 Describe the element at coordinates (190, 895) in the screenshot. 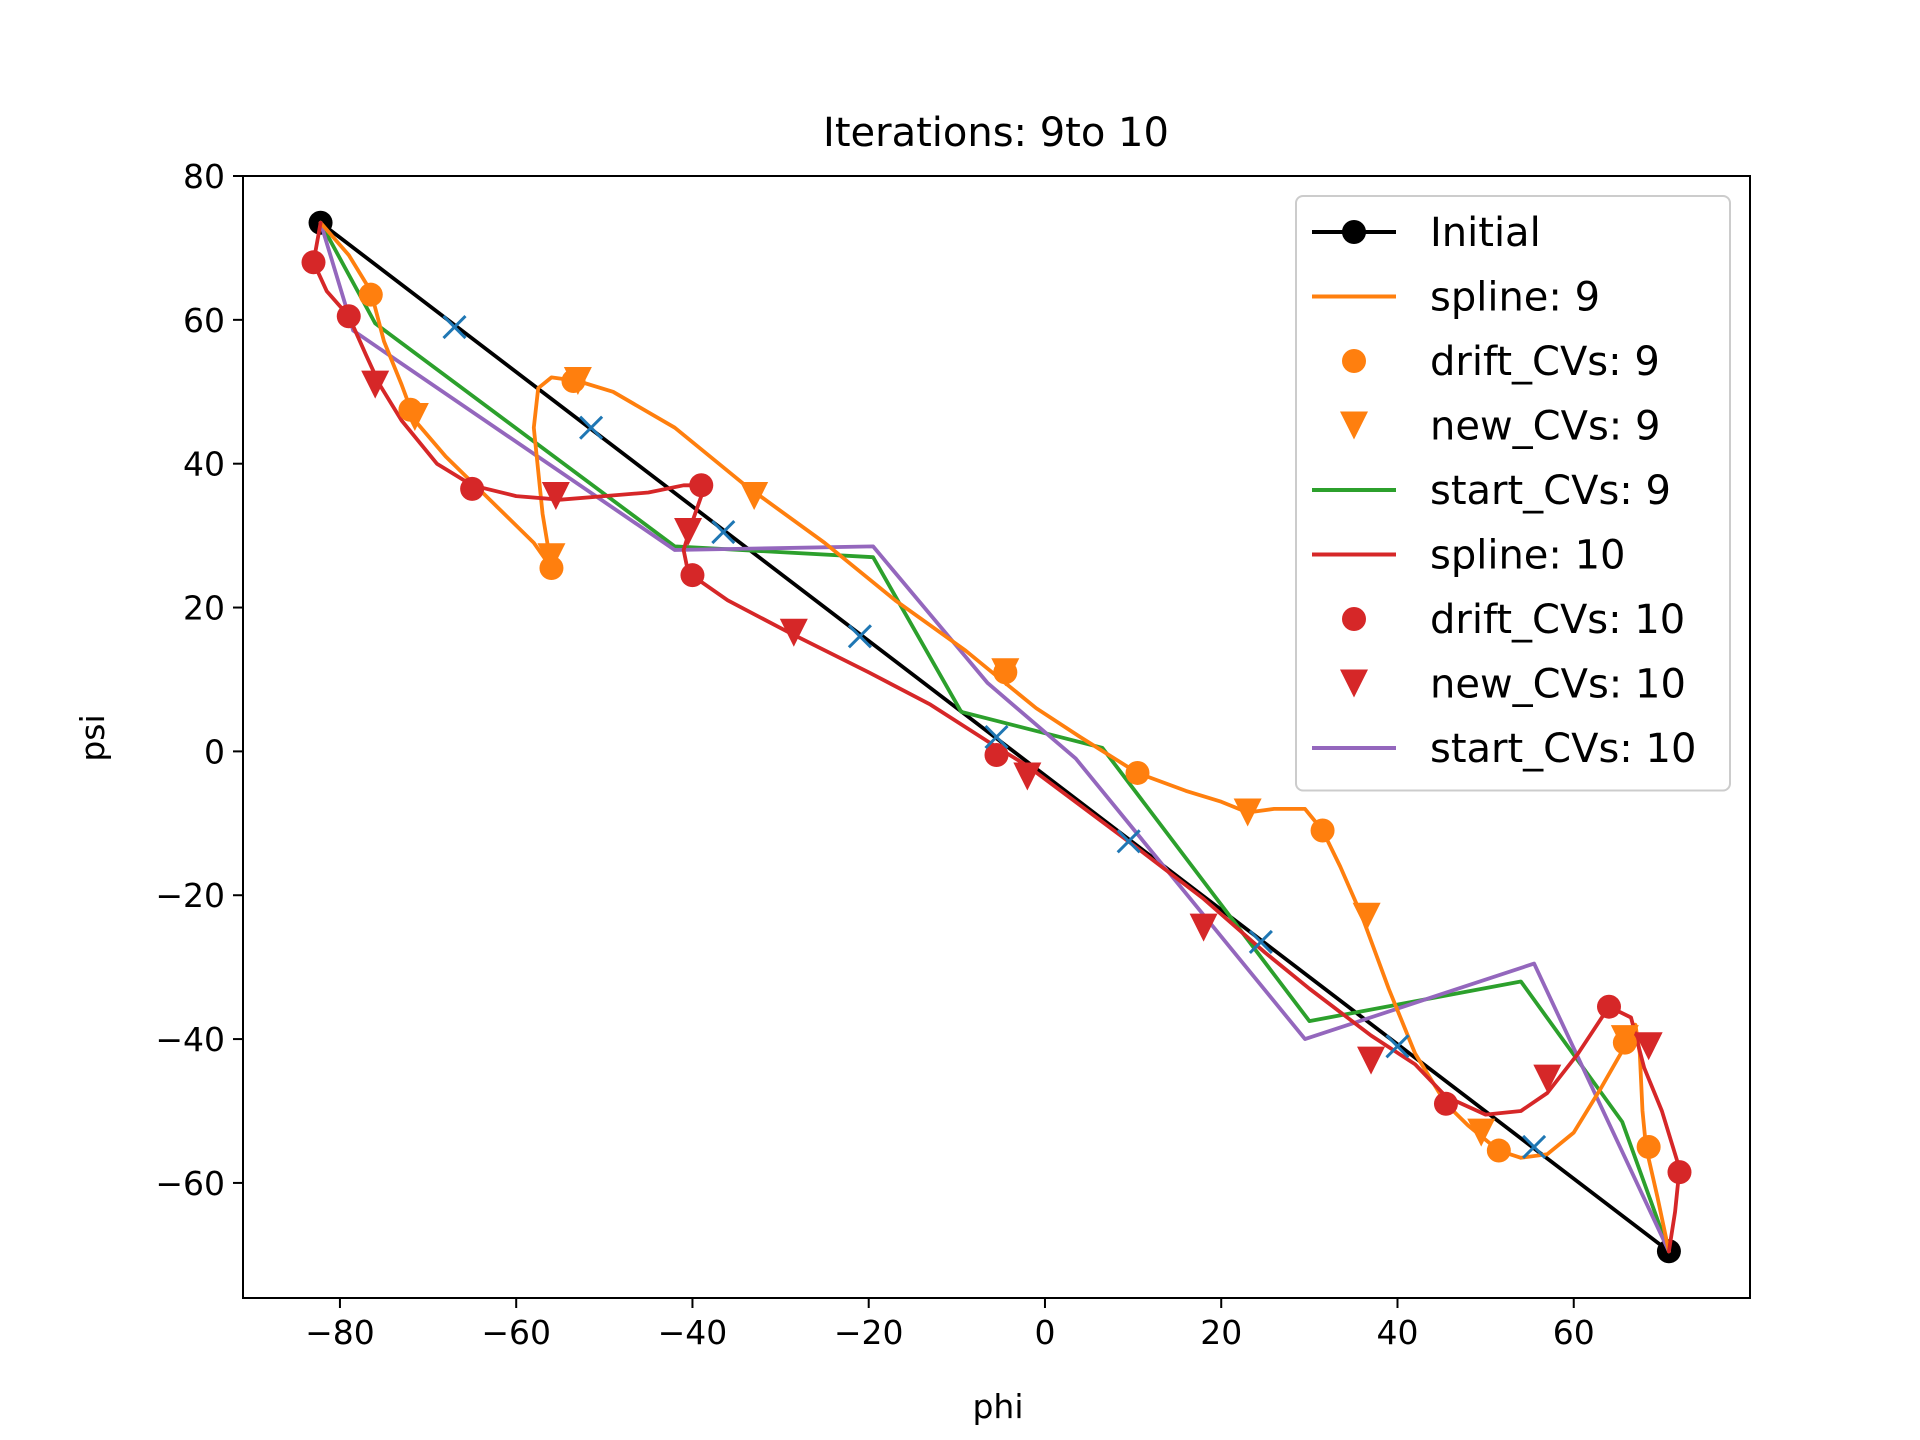

I see `y-tick-label: −20` at that location.